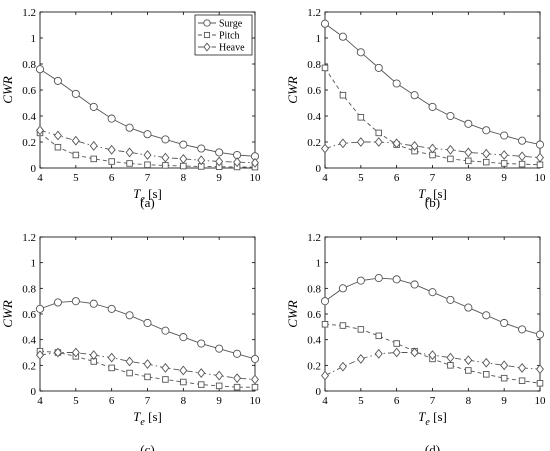 The image size is (550, 451). I want to click on y-tick-label: 1.2, so click(29, 238).